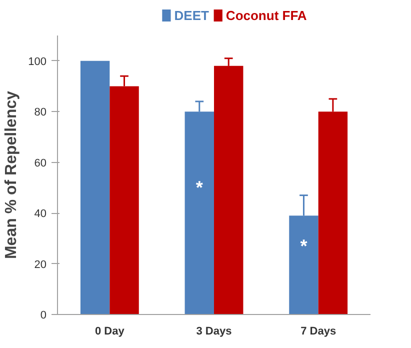 The image size is (411, 348). I want to click on y-tick-label: 0, so click(43, 316).